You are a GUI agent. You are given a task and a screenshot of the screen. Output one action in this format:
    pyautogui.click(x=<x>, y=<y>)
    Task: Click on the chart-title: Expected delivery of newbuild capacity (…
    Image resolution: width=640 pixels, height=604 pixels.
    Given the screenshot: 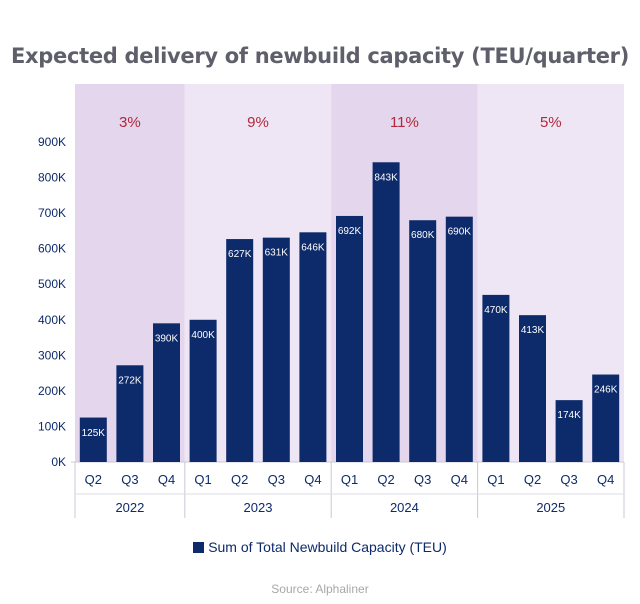 What is the action you would take?
    pyautogui.click(x=320, y=56)
    